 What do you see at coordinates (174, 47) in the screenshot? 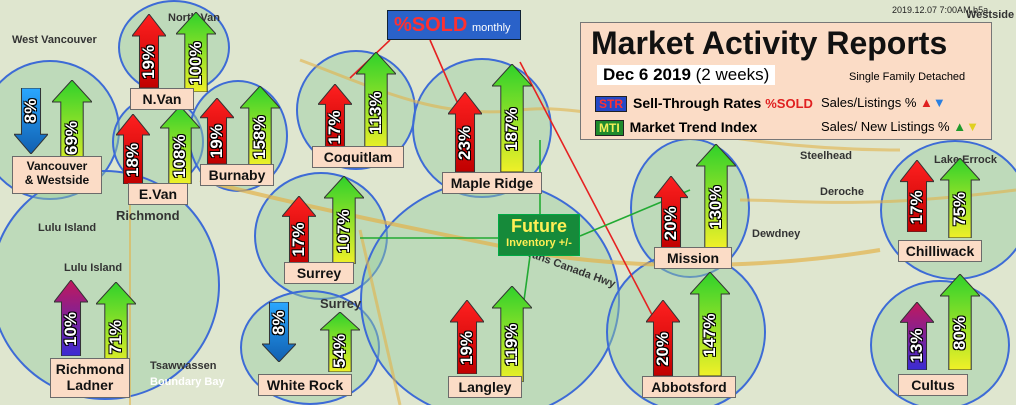
I see `region-circle-nvan` at bounding box center [174, 47].